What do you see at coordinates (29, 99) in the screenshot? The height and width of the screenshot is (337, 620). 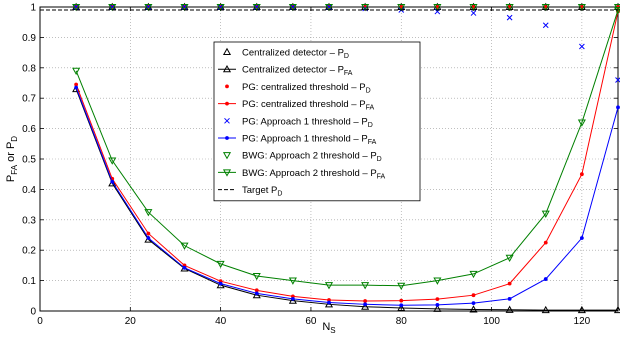 I see `y-tick-label: 0.7` at bounding box center [29, 99].